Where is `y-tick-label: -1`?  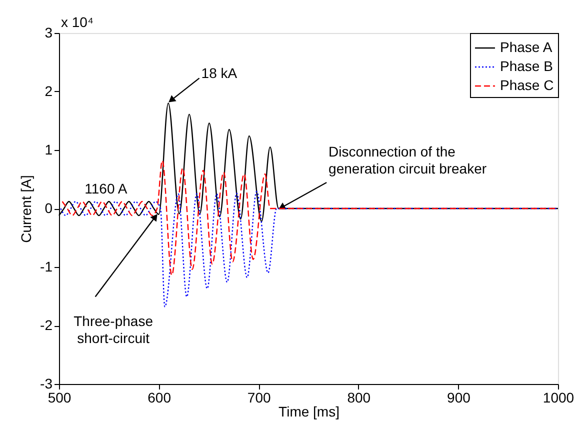
y-tick-label: -1 is located at coordinates (46, 266).